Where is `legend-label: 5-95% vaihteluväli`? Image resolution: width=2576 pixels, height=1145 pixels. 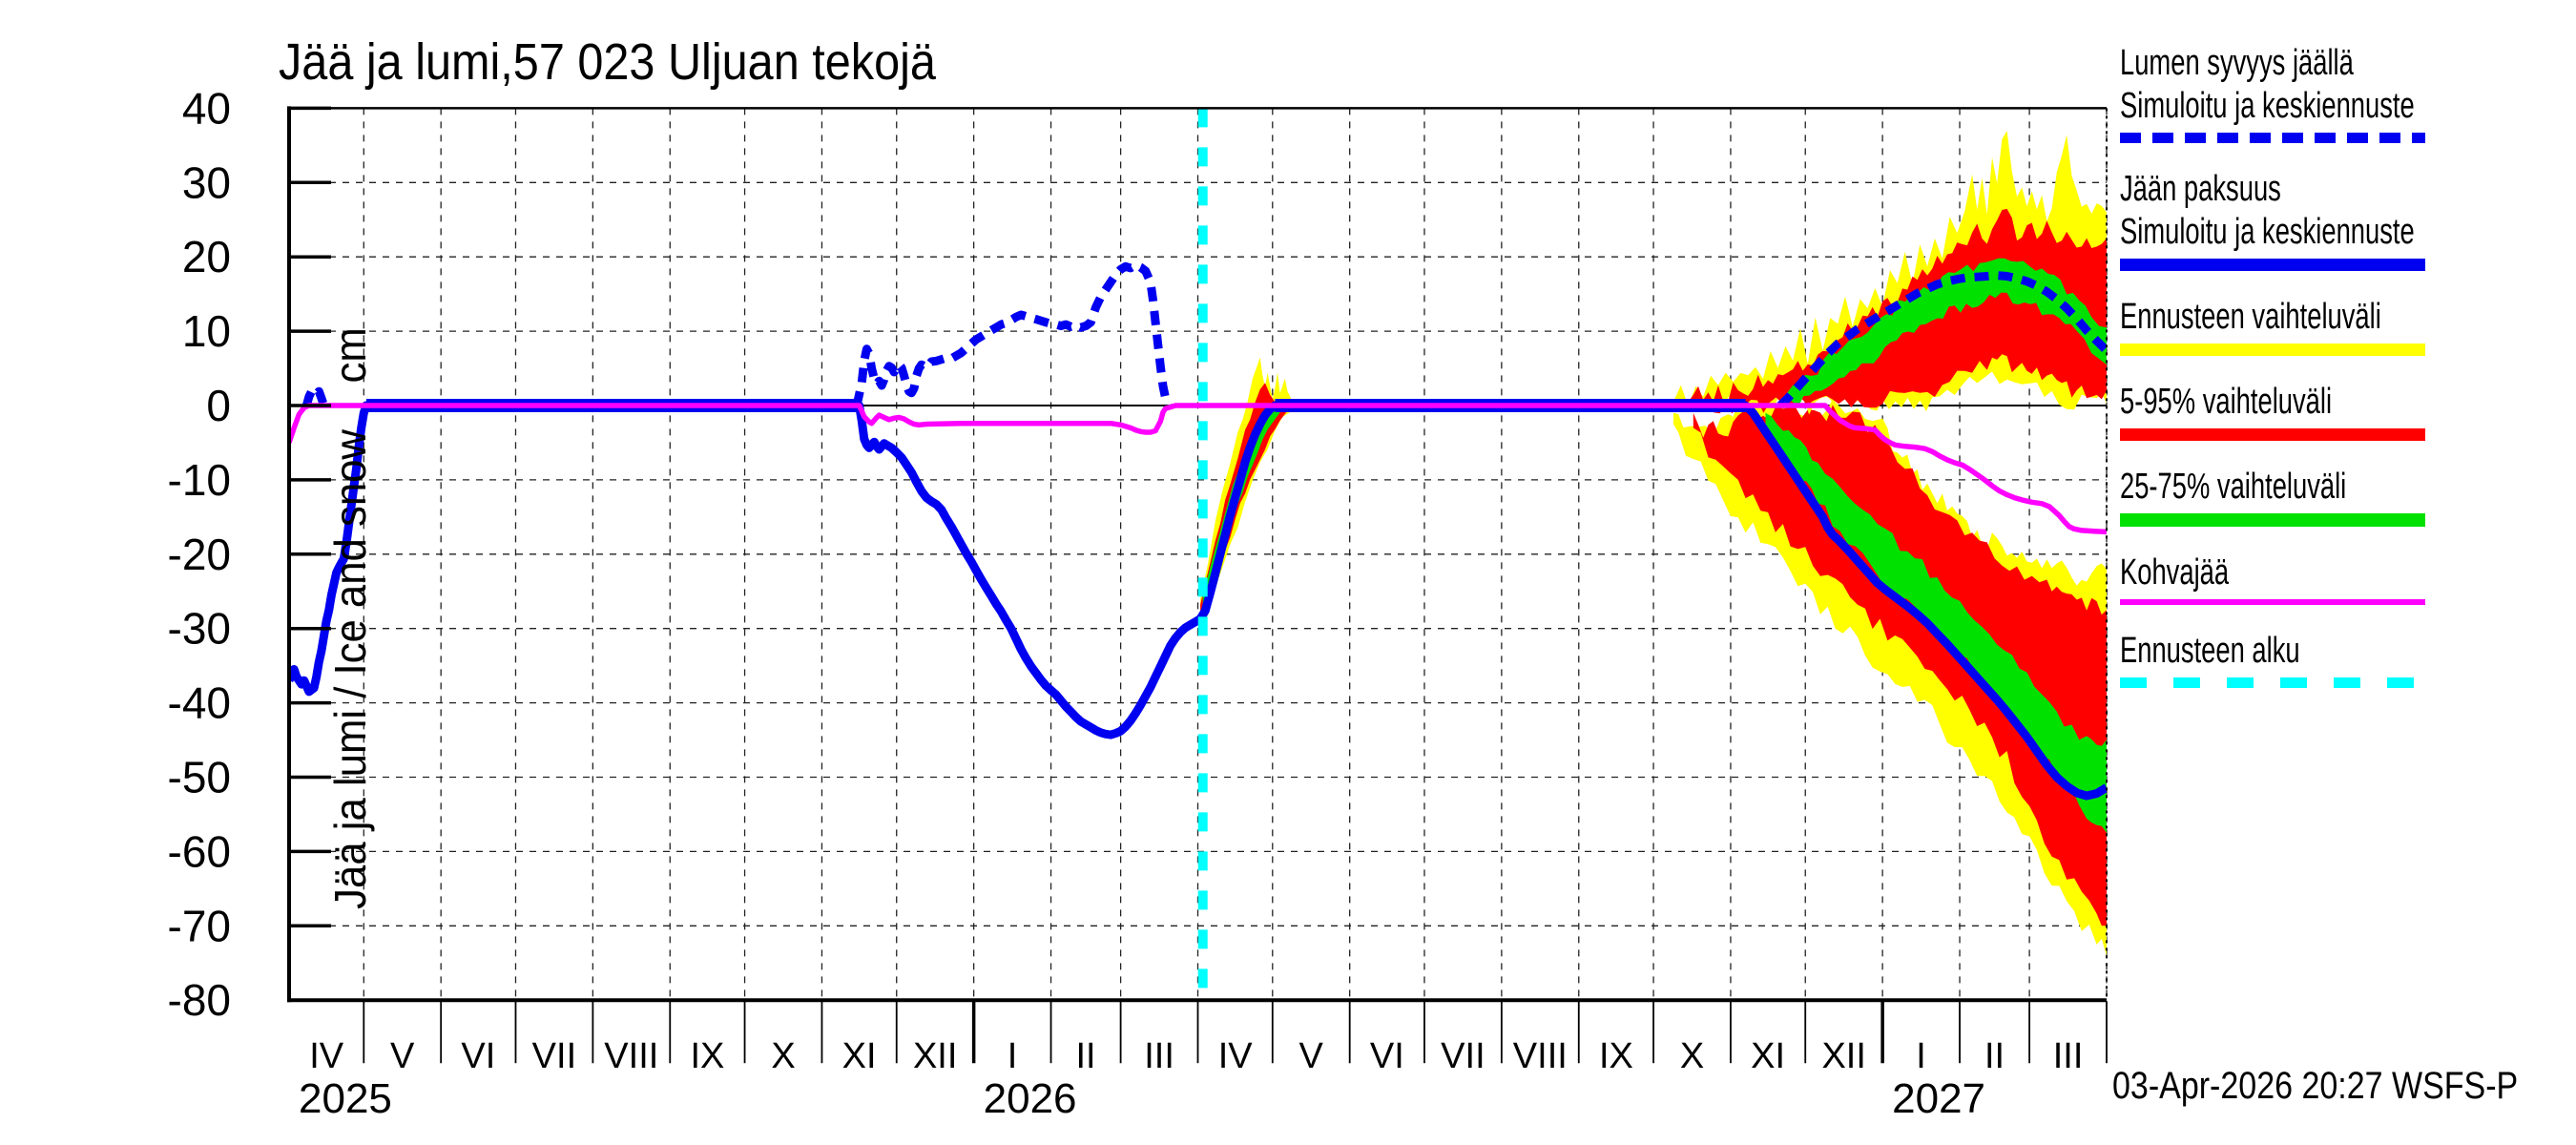
legend-label: 5-95% vaihteluväli is located at coordinates (2226, 402).